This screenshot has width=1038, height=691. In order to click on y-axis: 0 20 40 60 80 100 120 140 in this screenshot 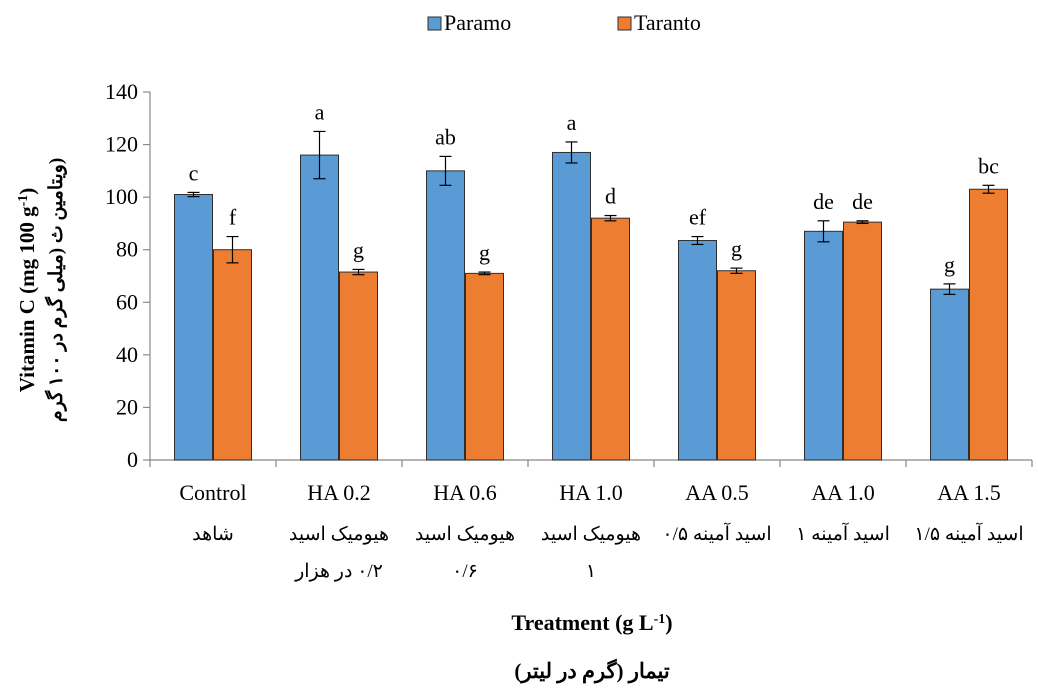, I will do `click(128, 275)`.